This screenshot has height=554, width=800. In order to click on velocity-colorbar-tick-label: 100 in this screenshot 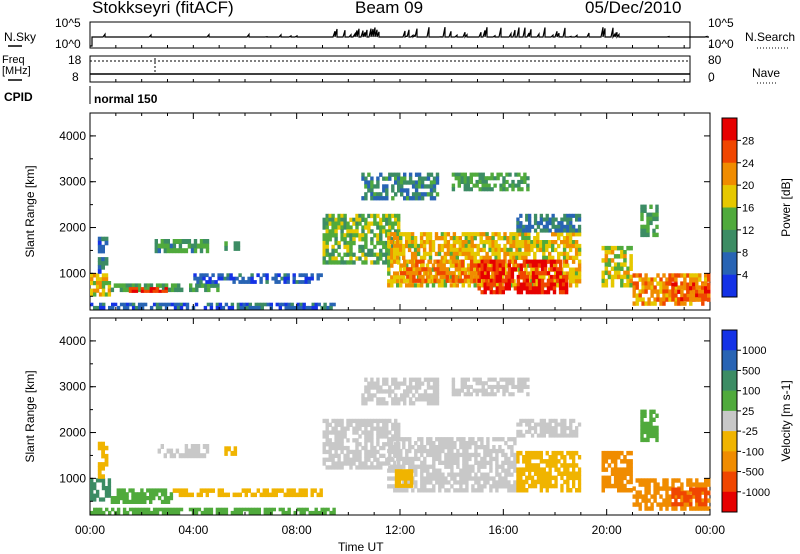, I will do `click(751, 392)`.